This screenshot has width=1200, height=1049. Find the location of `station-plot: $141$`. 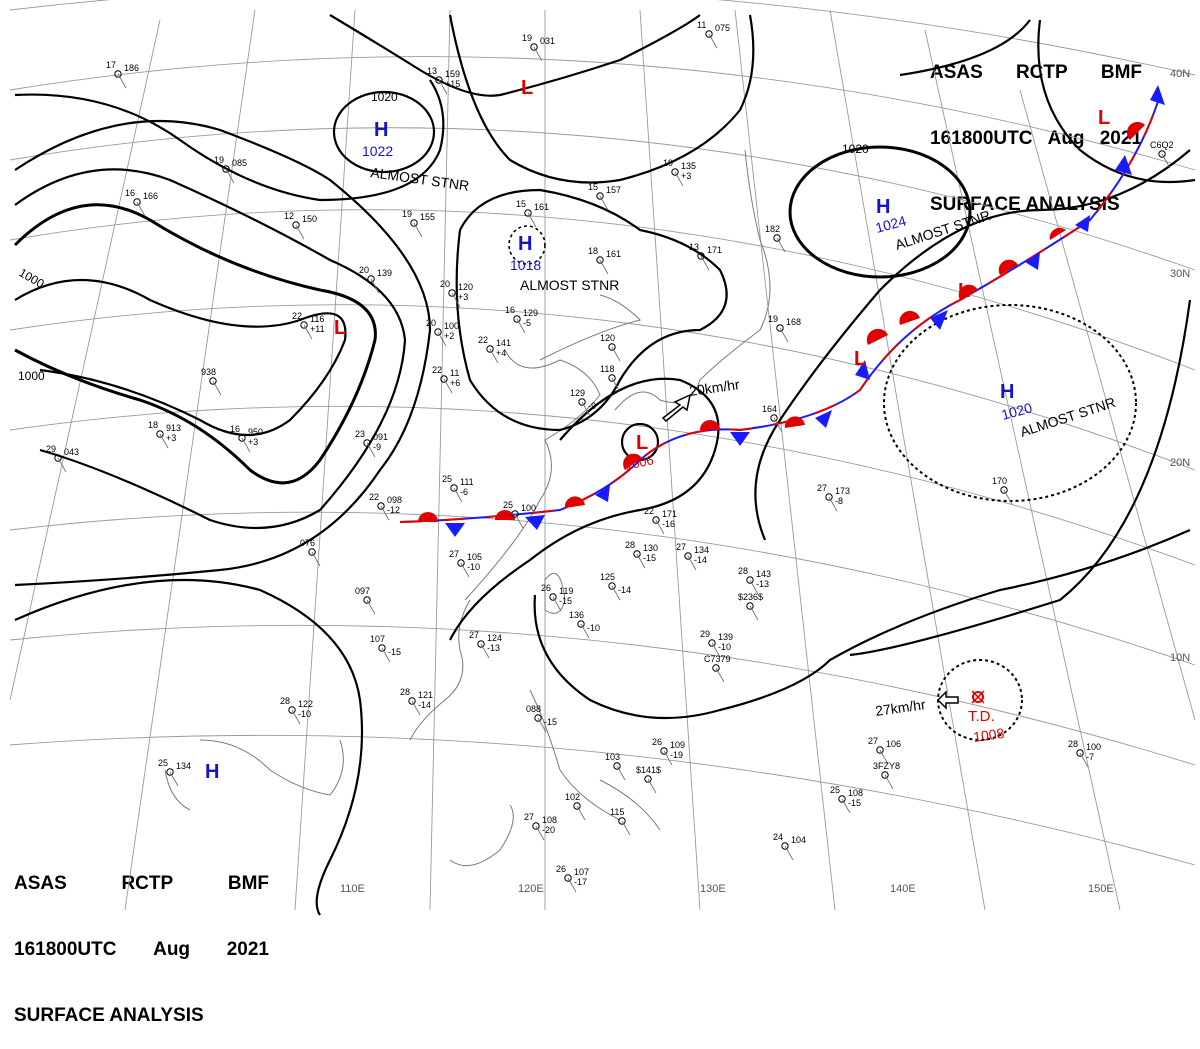

station-plot: $141$ is located at coordinates (648, 779).